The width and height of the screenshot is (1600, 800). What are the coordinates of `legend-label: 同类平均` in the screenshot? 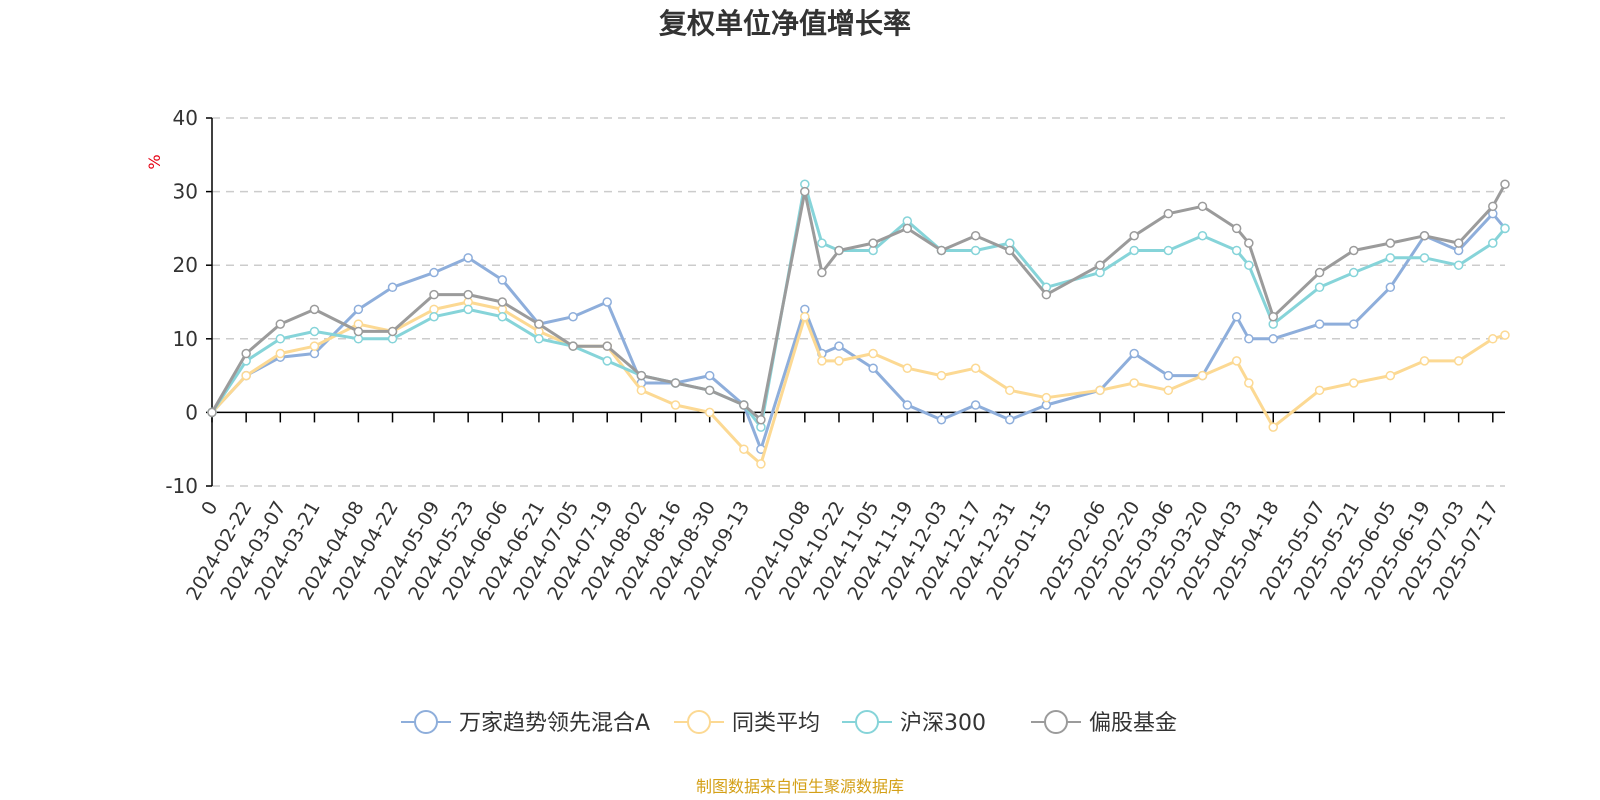 It's located at (776, 723).